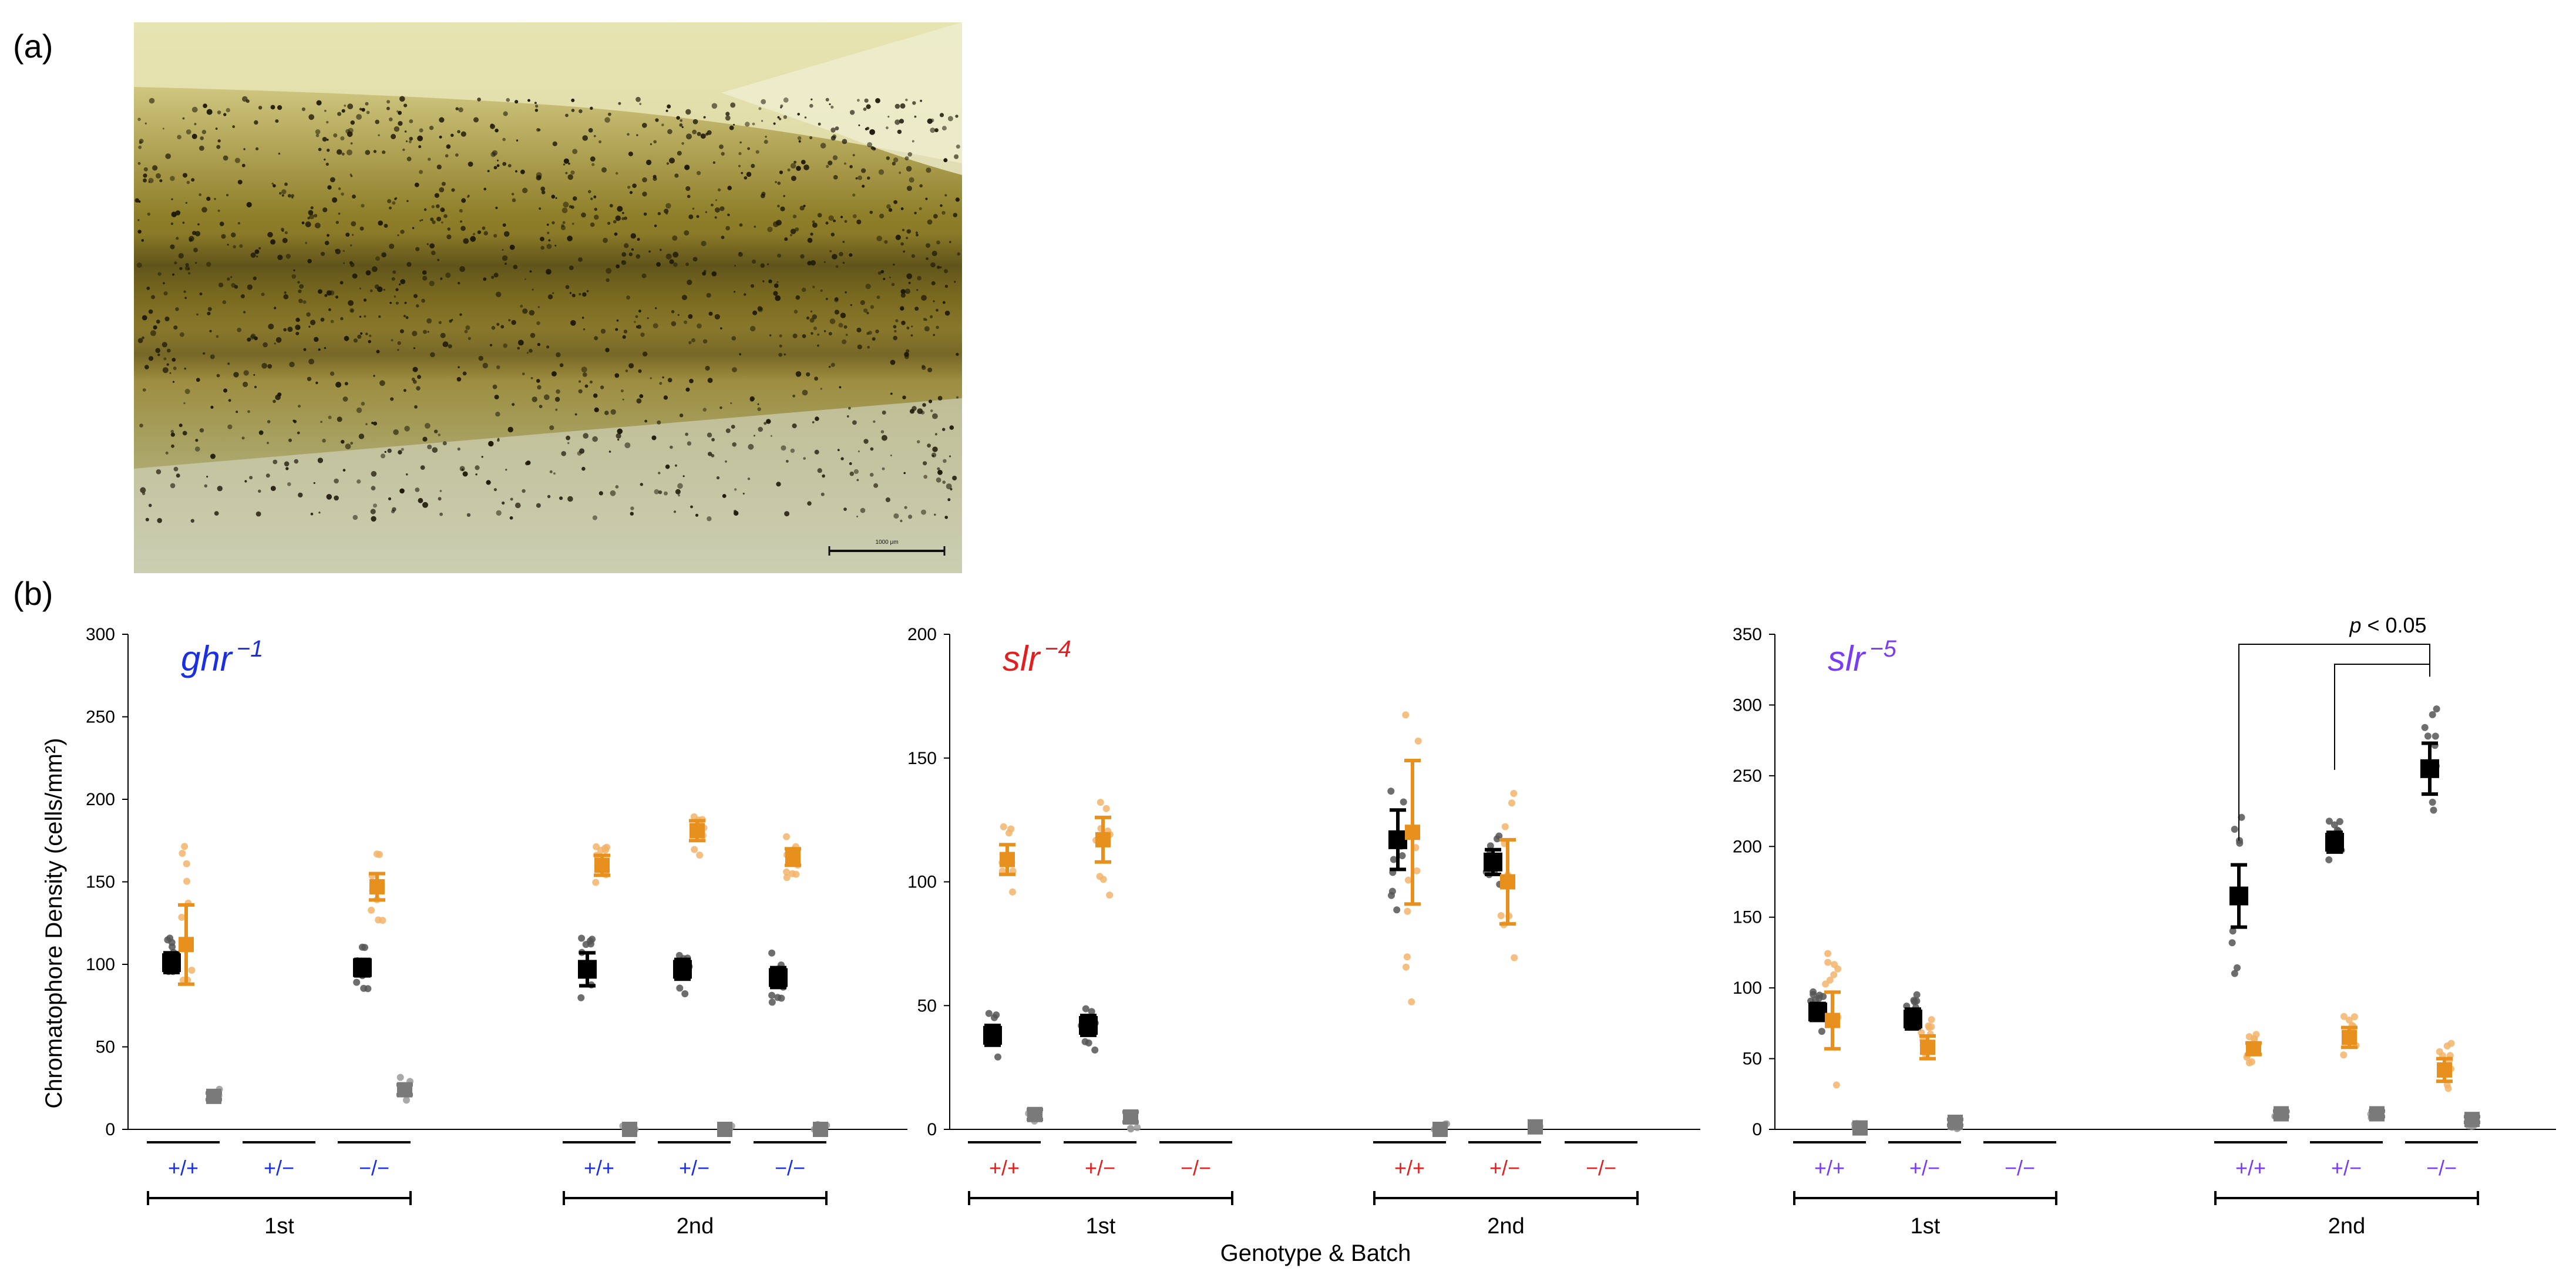  I want to click on batch-label: 2nd, so click(2346, 1226).